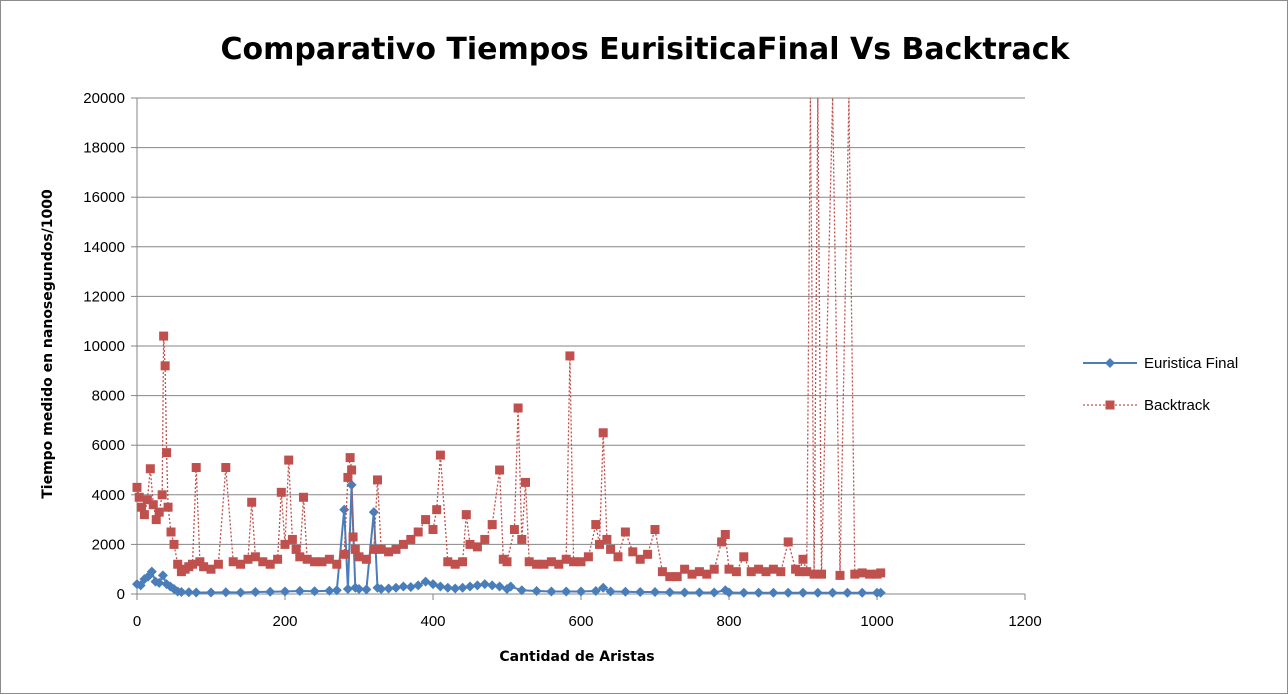 This screenshot has width=1288, height=695. What do you see at coordinates (1024, 621) in the screenshot?
I see `x-tick-label: 1200` at bounding box center [1024, 621].